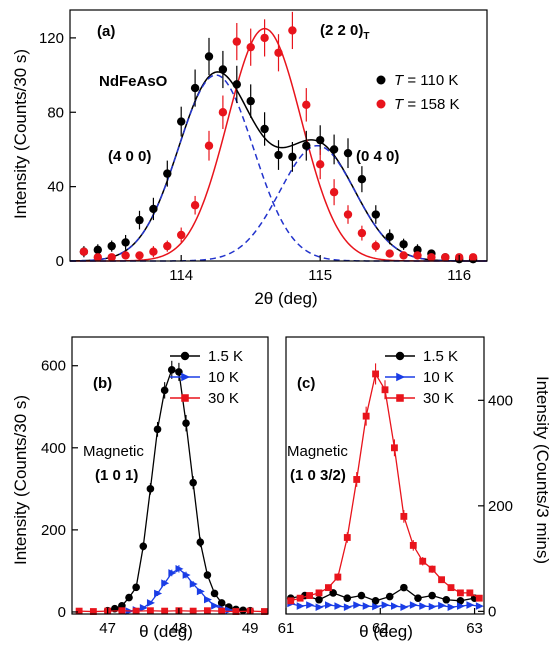 The image size is (549, 647). What do you see at coordinates (417, 92) in the screenshot?
I see `legend-a: T = 110 K T = 158 K` at bounding box center [417, 92].